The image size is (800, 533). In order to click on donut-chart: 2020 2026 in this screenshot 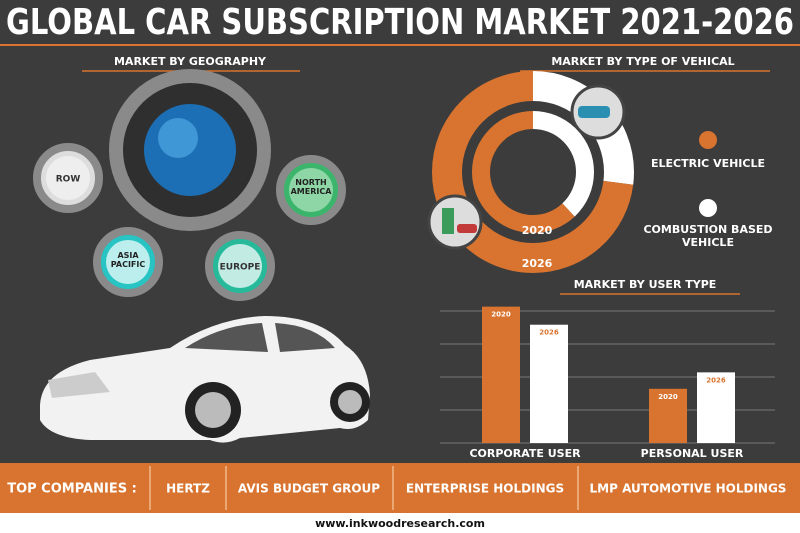, I will do `click(533, 172)`.